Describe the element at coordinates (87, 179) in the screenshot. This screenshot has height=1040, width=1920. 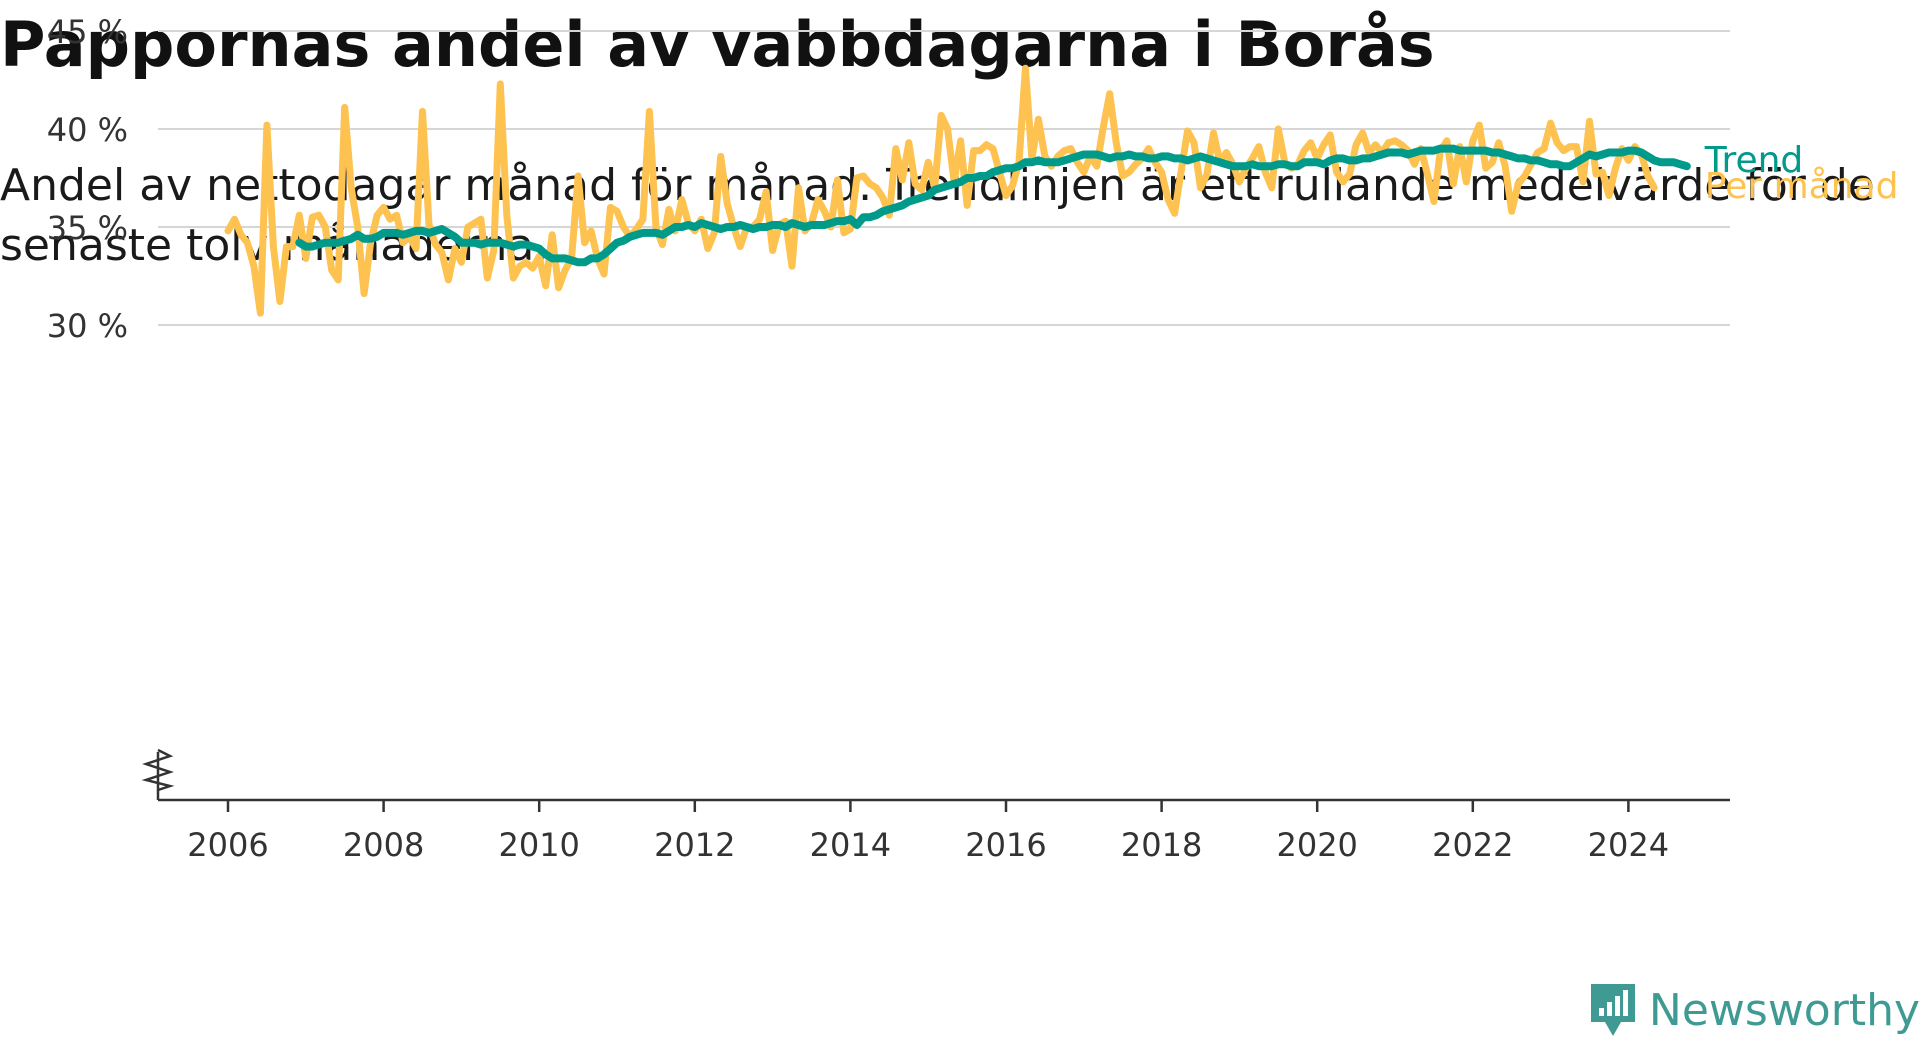
I see `y-tick-labels: 30 % 35 % 40 % 45 %` at that location.